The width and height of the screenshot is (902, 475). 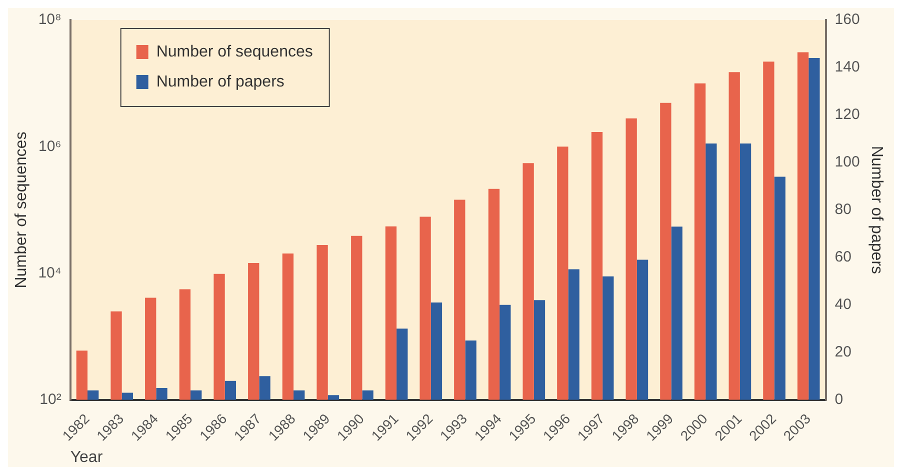 I want to click on y-tick-label: 10⁴, so click(x=50, y=273).